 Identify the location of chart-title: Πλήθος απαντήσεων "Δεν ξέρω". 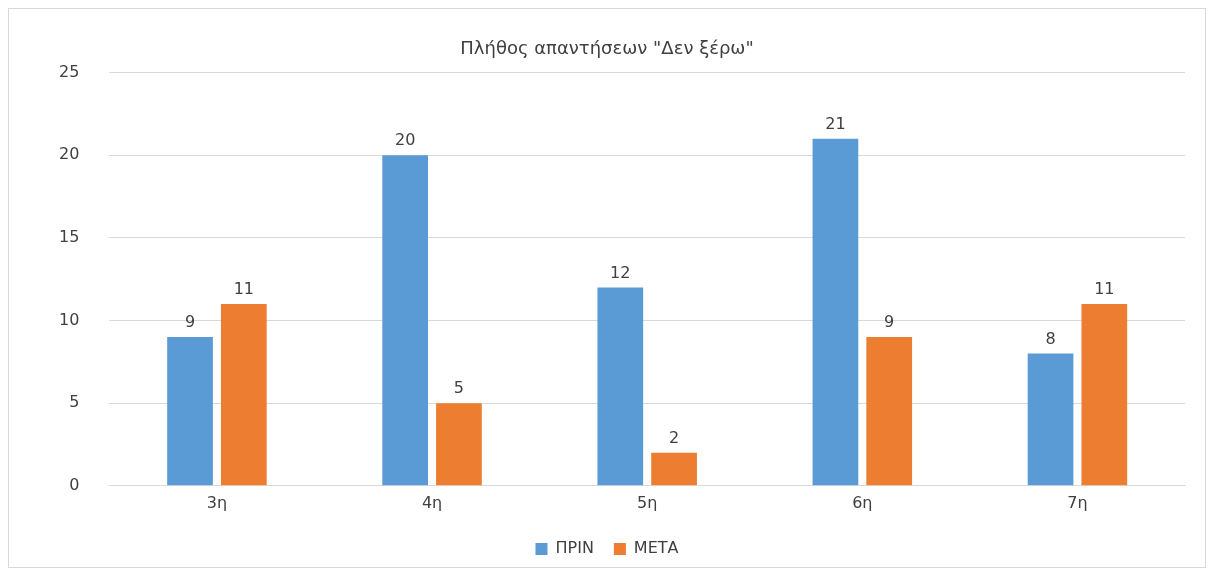
(607, 48).